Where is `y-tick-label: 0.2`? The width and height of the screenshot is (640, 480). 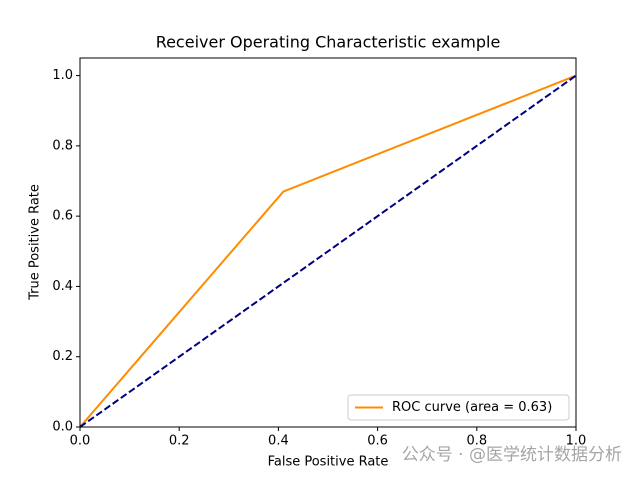
y-tick-label: 0.2 is located at coordinates (62, 356).